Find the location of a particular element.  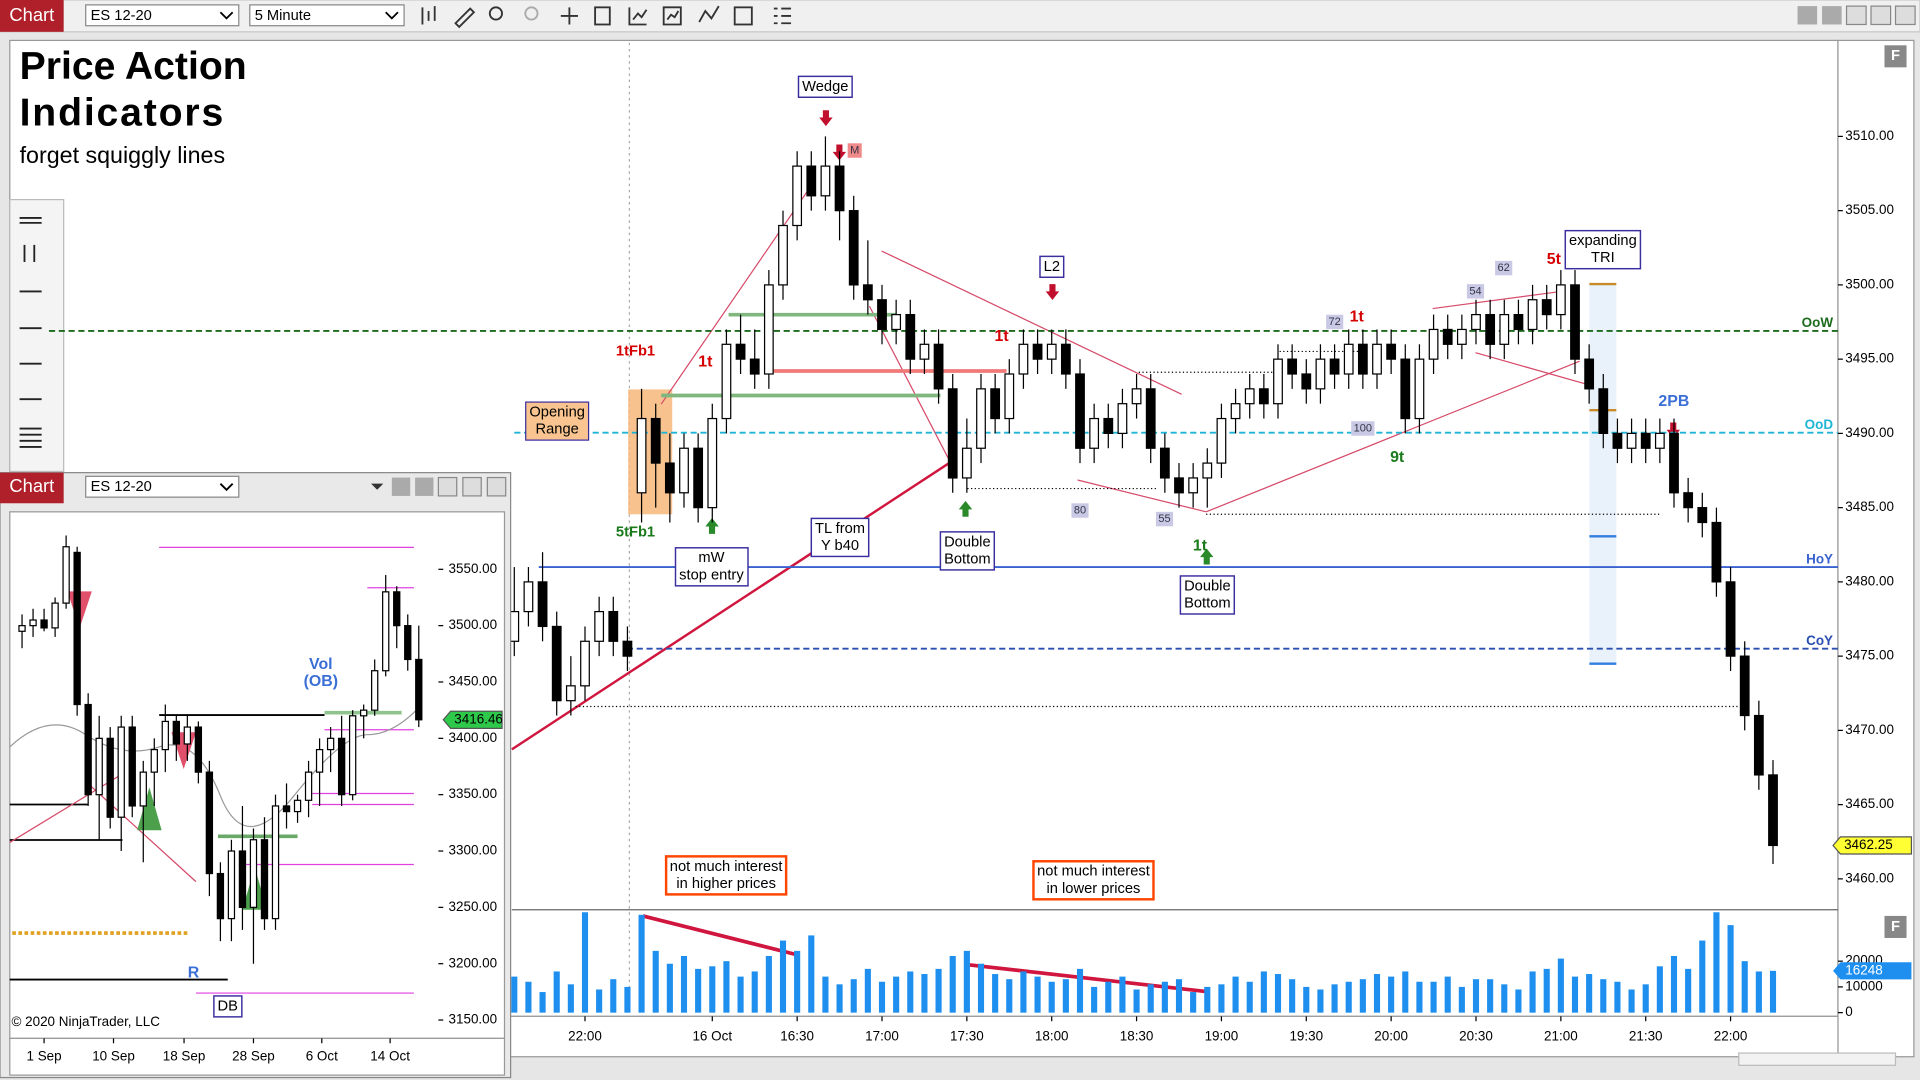

indicators-icon is located at coordinates (638, 16).